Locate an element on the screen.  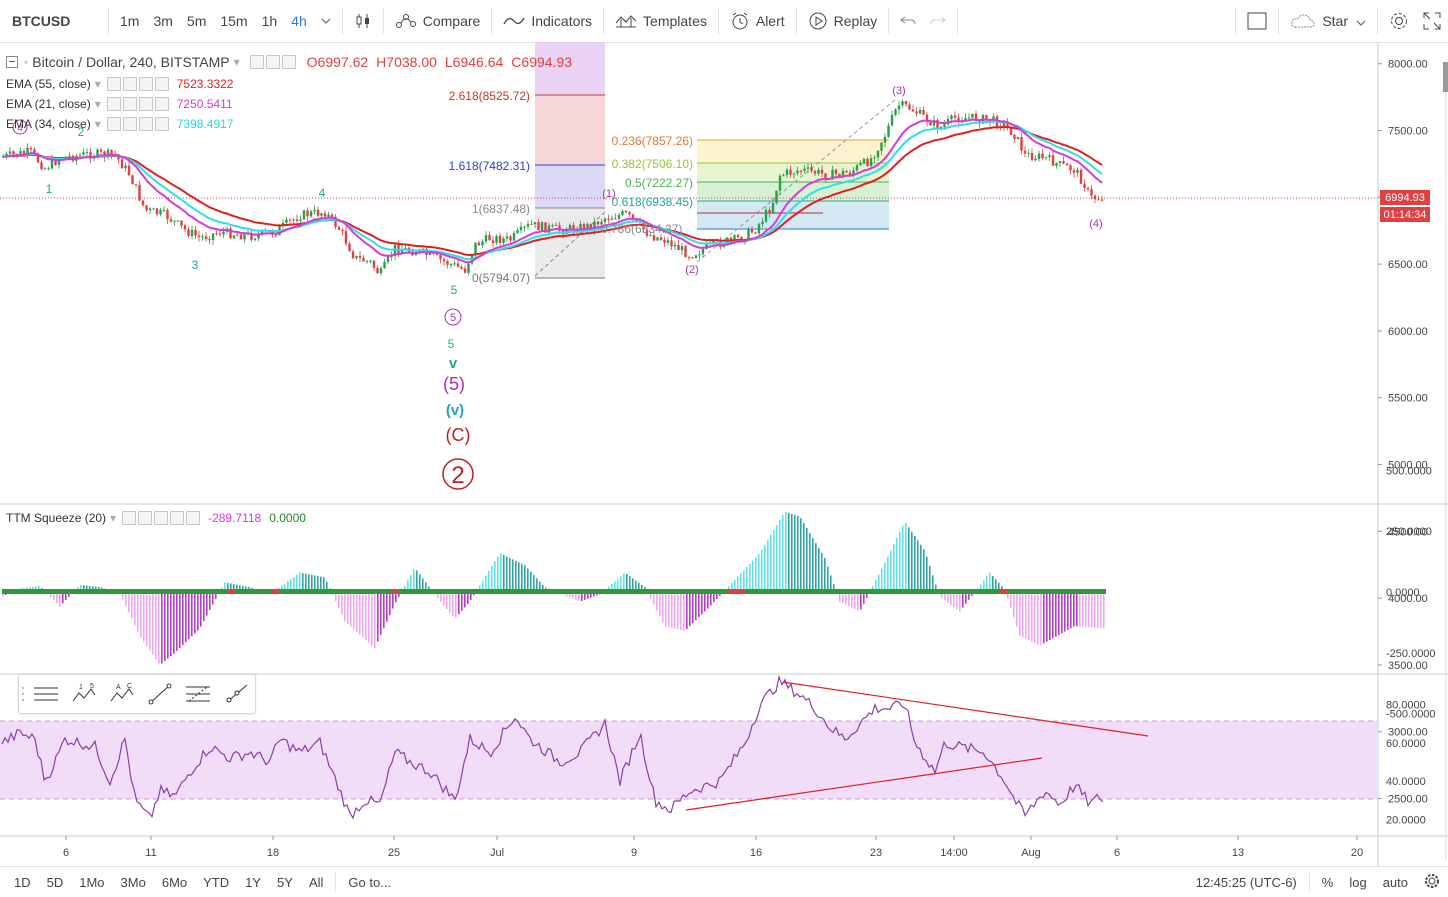
percent-toggle: % is located at coordinates (1328, 882).